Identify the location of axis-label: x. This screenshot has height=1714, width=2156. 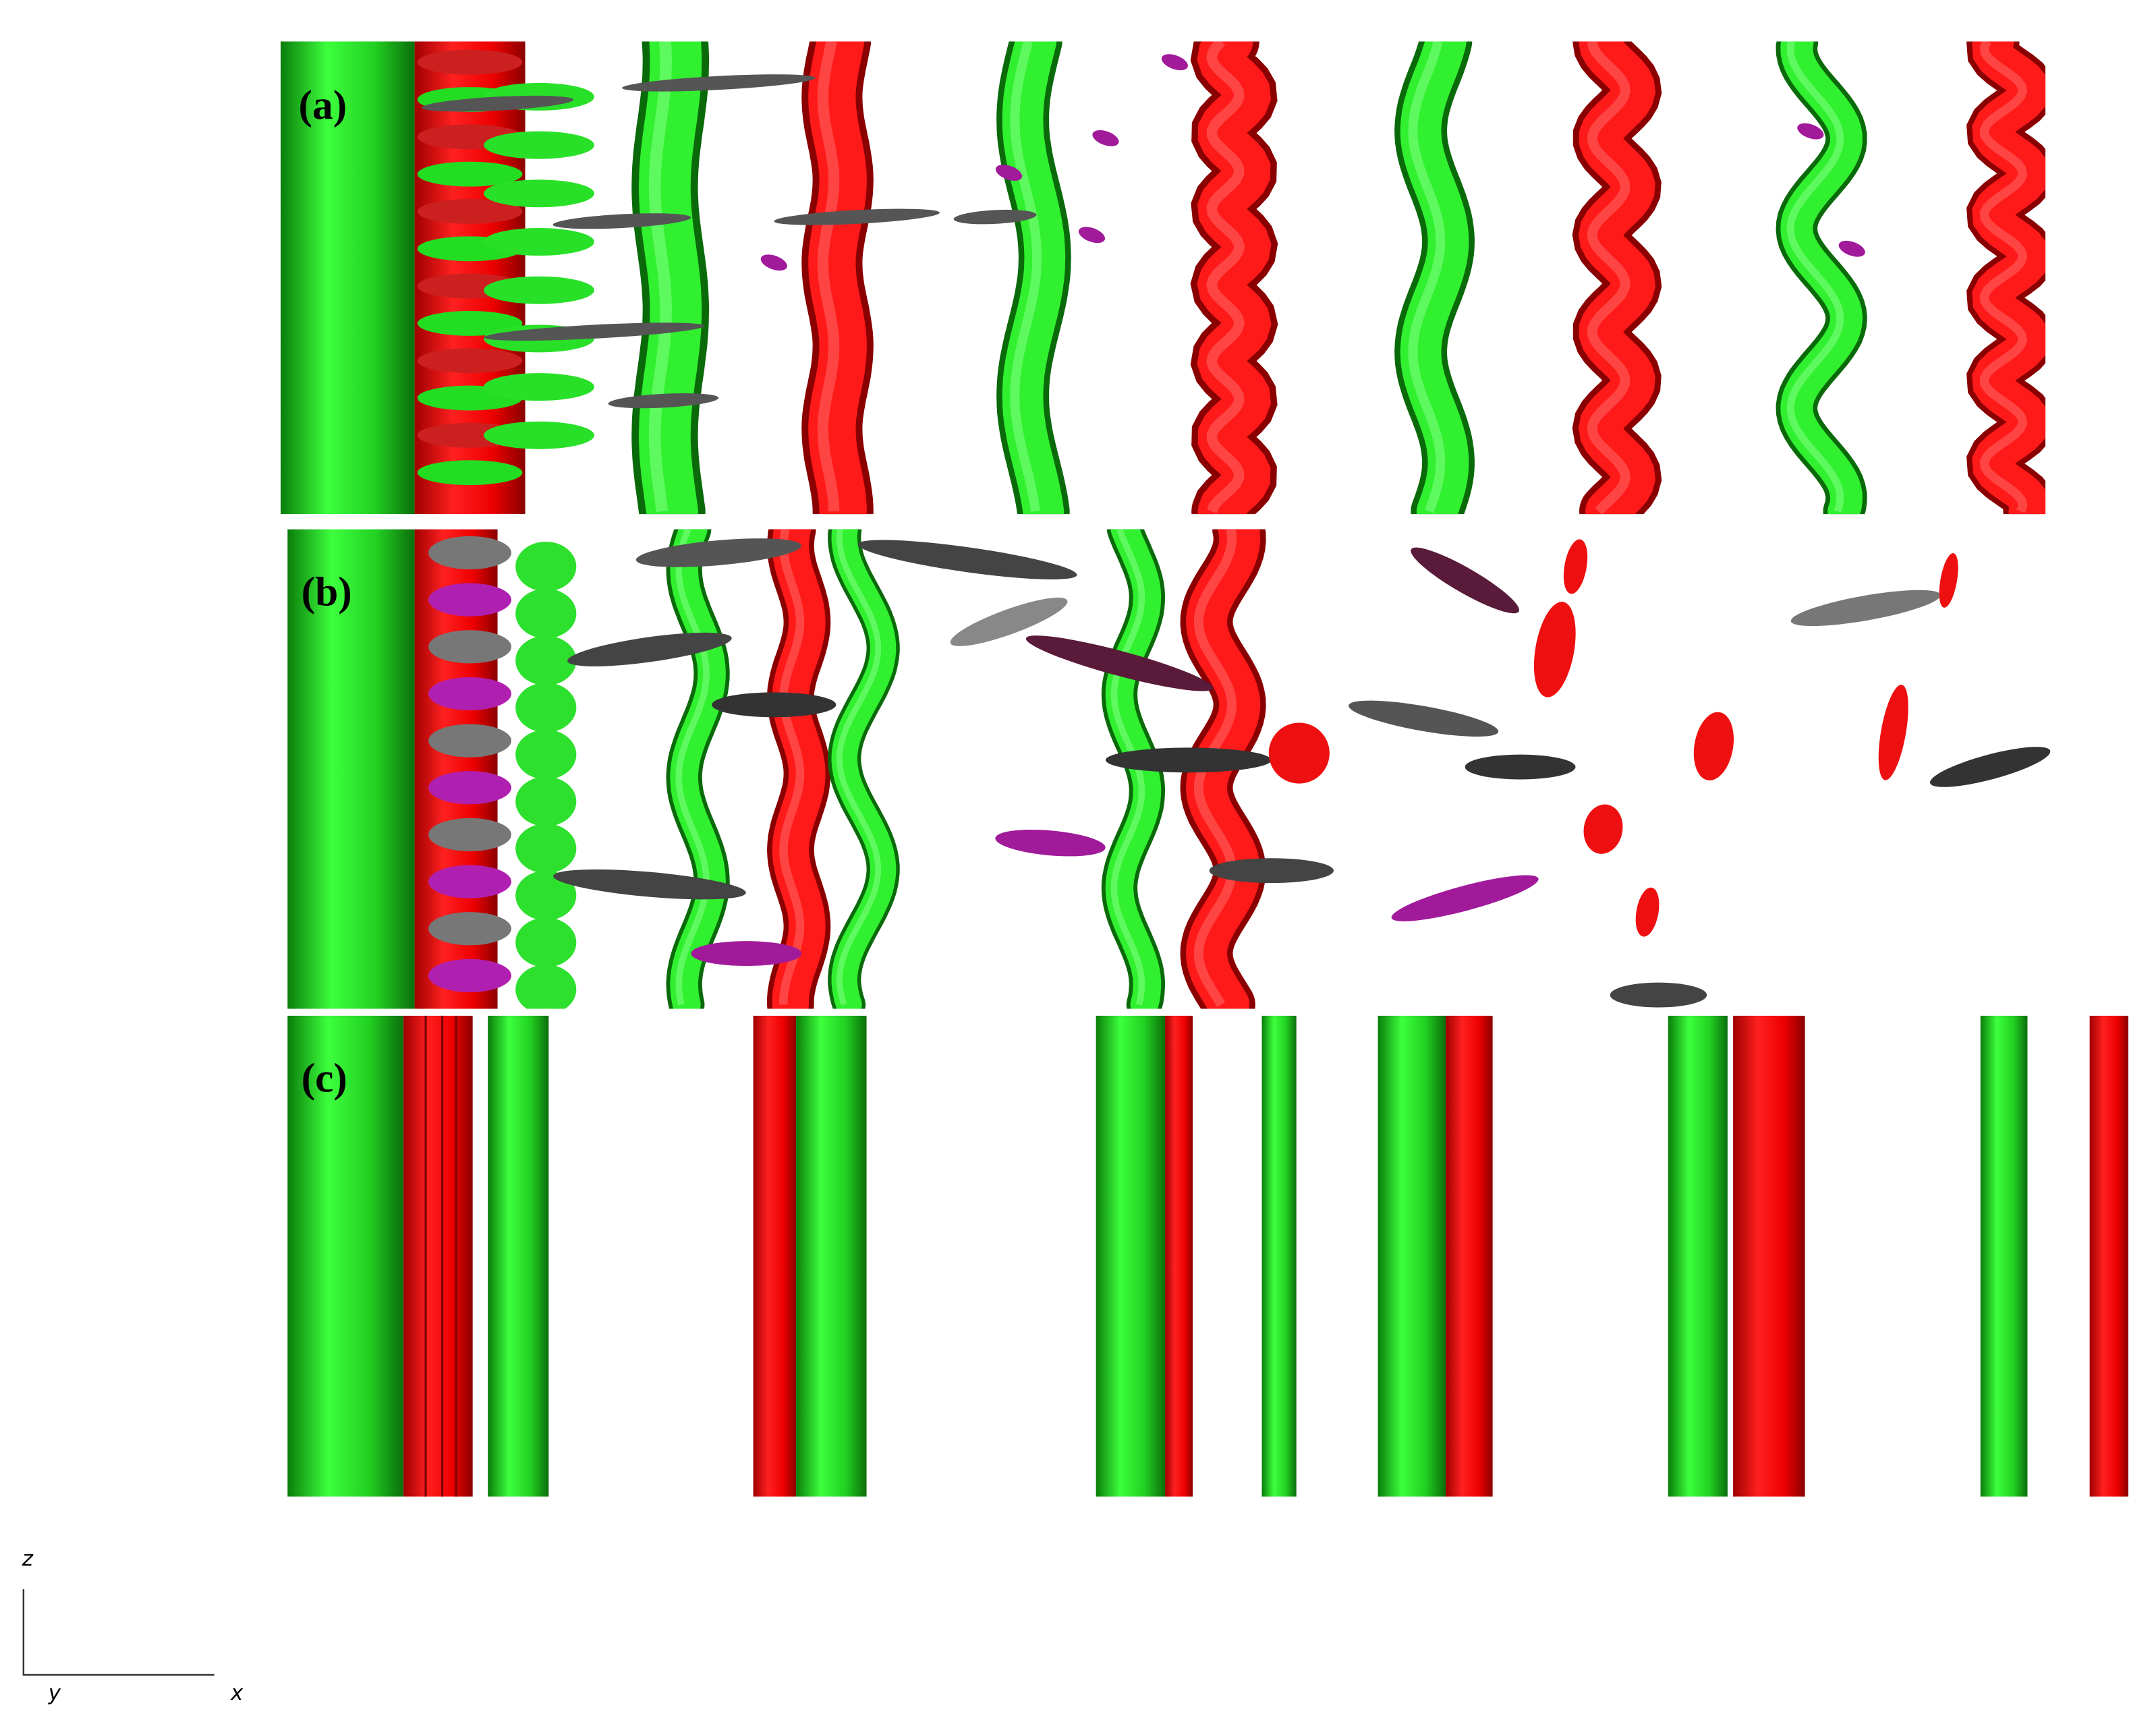
(237, 1693).